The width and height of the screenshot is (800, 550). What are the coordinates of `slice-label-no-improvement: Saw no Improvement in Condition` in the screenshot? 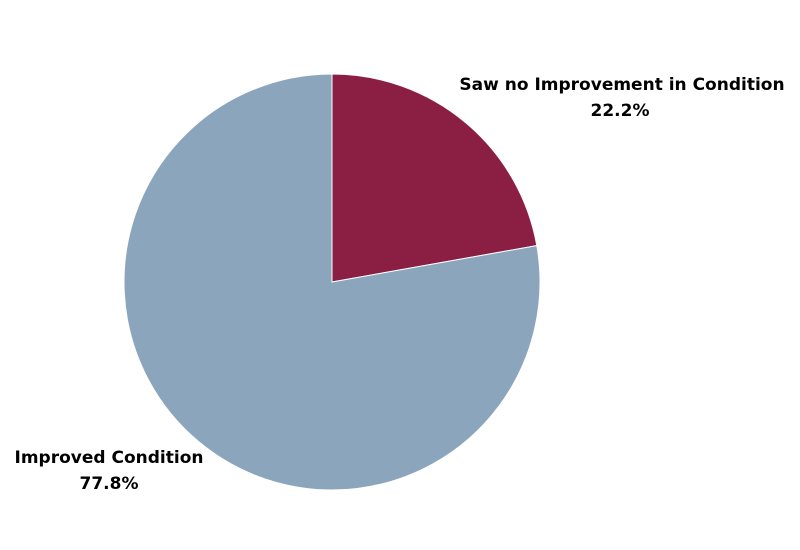 It's located at (621, 85).